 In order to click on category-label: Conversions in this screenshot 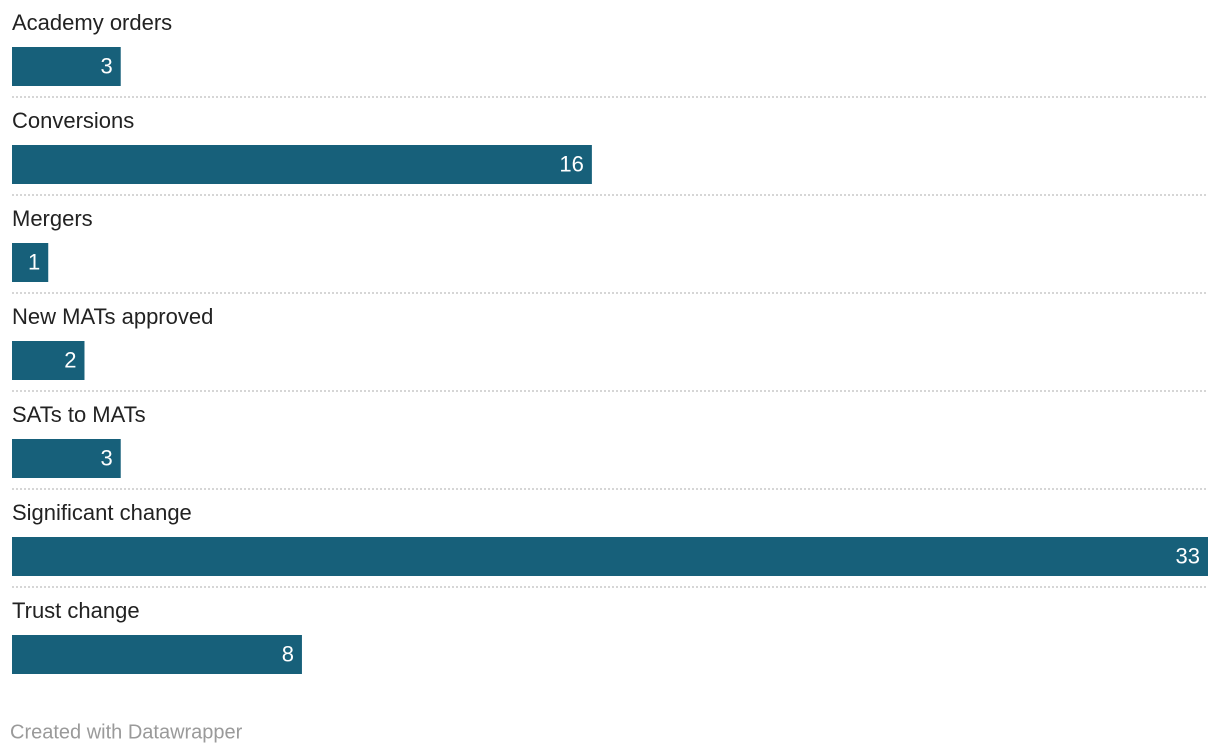, I will do `click(73, 120)`.